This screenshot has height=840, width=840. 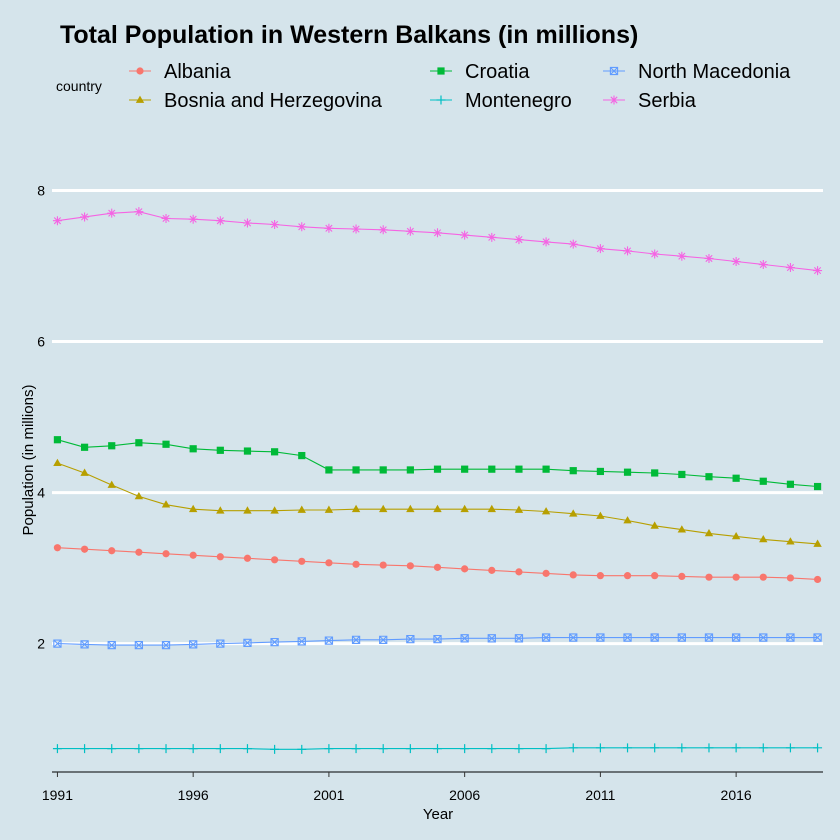 I want to click on legend-item-north-macedonia: North Macedonia, so click(x=697, y=72).